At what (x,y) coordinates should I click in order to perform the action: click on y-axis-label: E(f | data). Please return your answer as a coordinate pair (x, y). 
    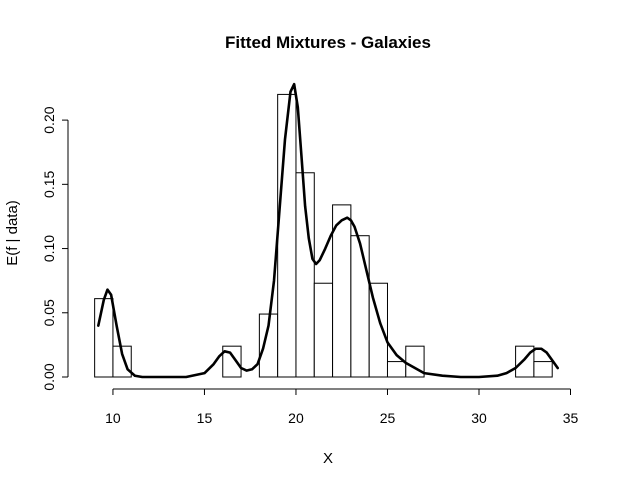
    Looking at the image, I should click on (12, 233).